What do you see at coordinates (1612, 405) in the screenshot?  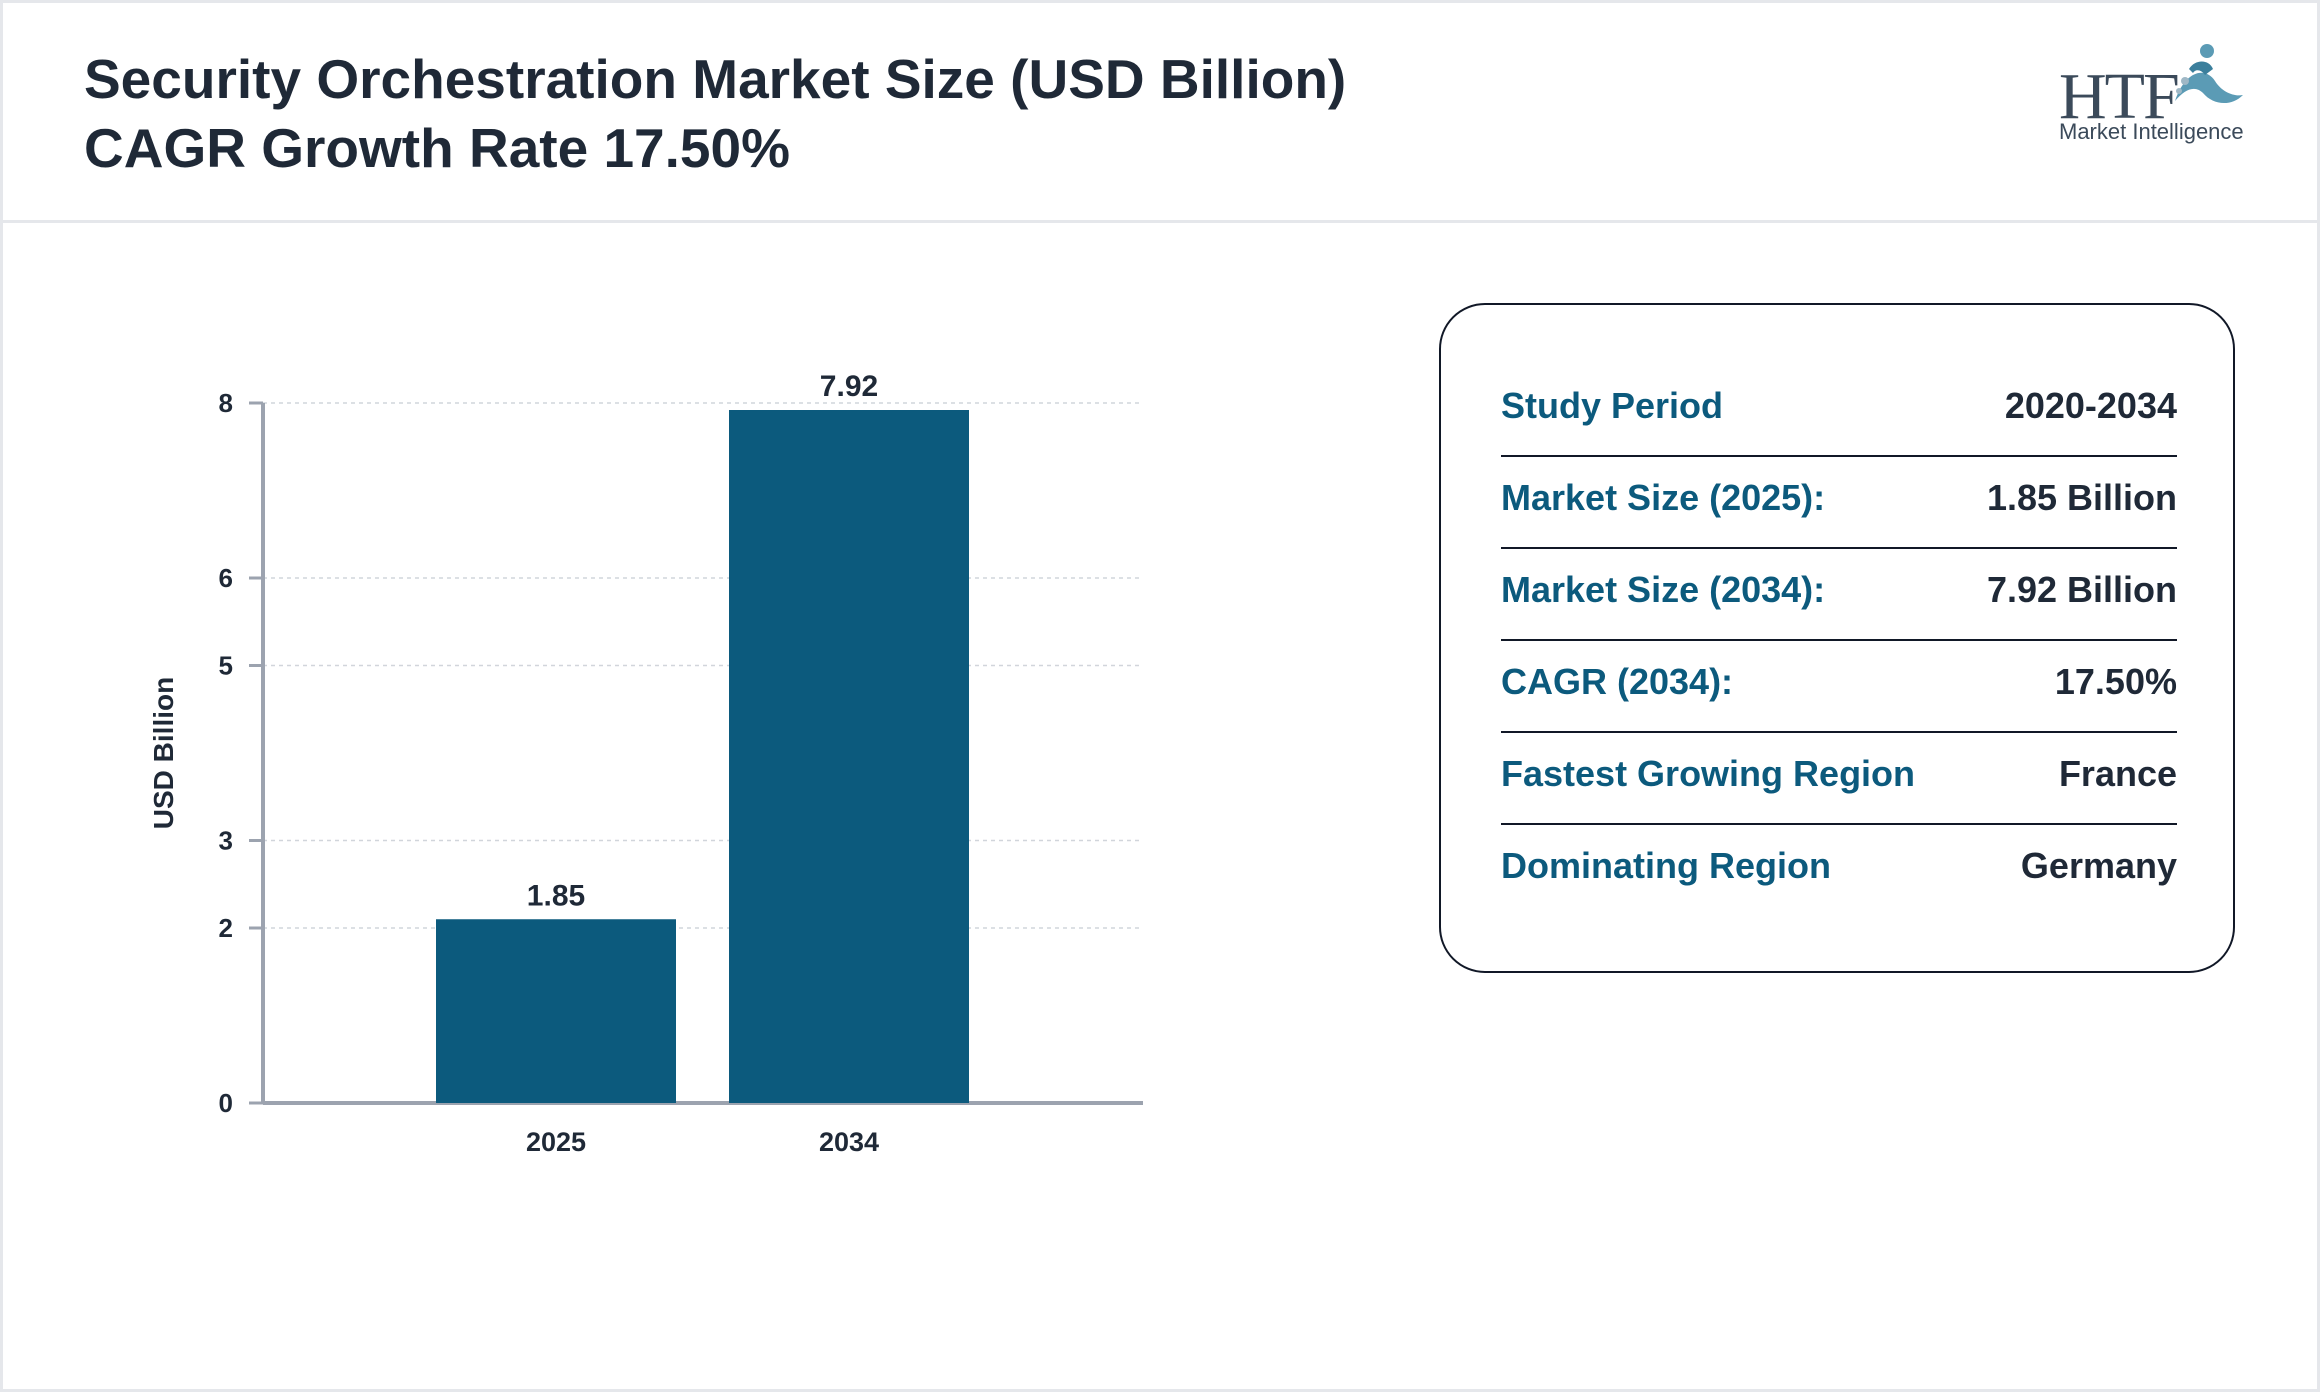 I see `info-label: Study Period` at bounding box center [1612, 405].